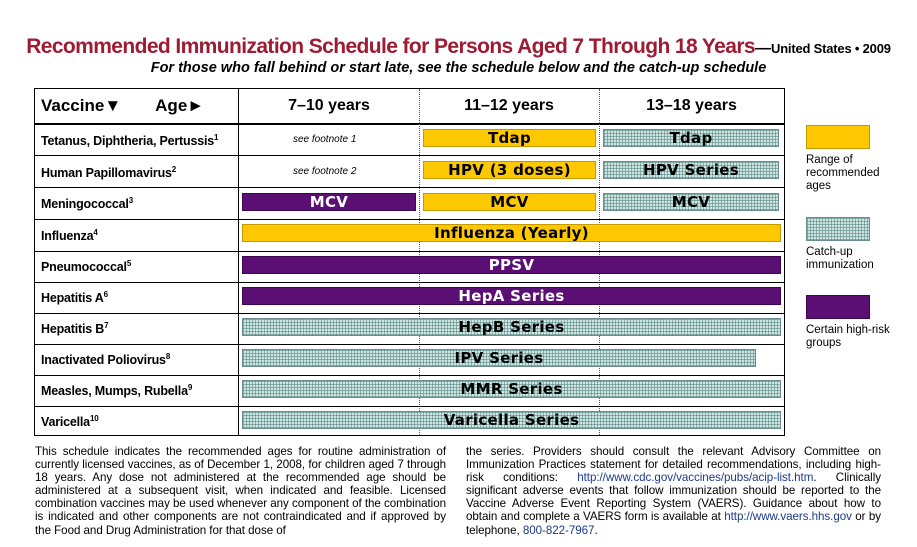 This screenshot has width=917, height=547. What do you see at coordinates (763, 48) in the screenshot?
I see `title-dash: —` at bounding box center [763, 48].